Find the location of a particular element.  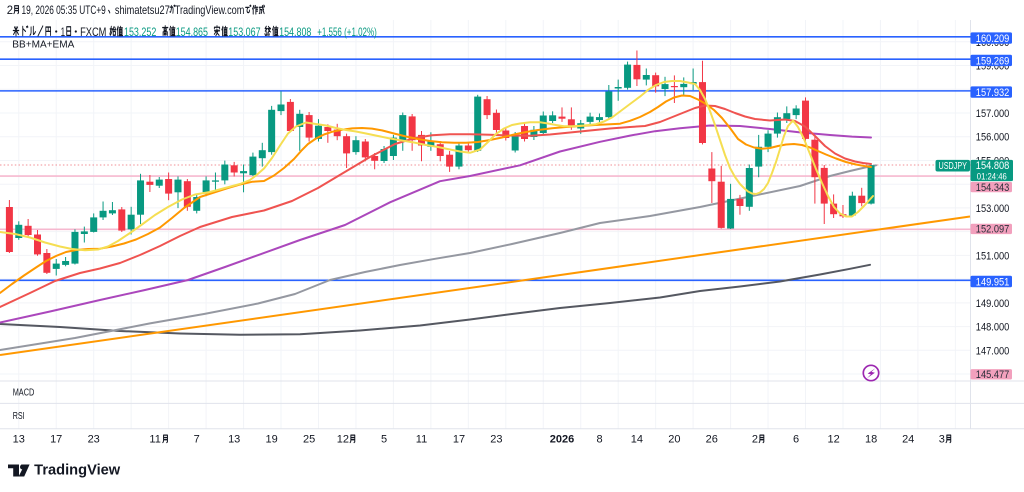

svg-text: 19, 2026 05:35 UTC+9 is located at coordinates (64, 10).